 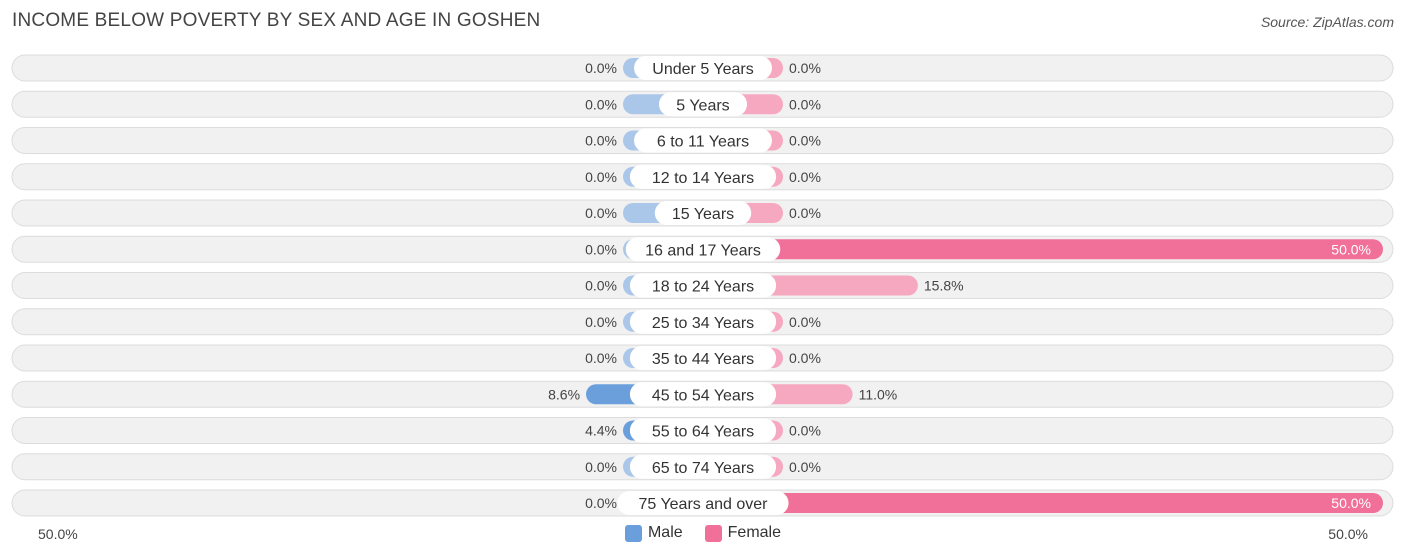 What do you see at coordinates (564, 394) in the screenshot?
I see `male-value-label: 8.6%` at bounding box center [564, 394].